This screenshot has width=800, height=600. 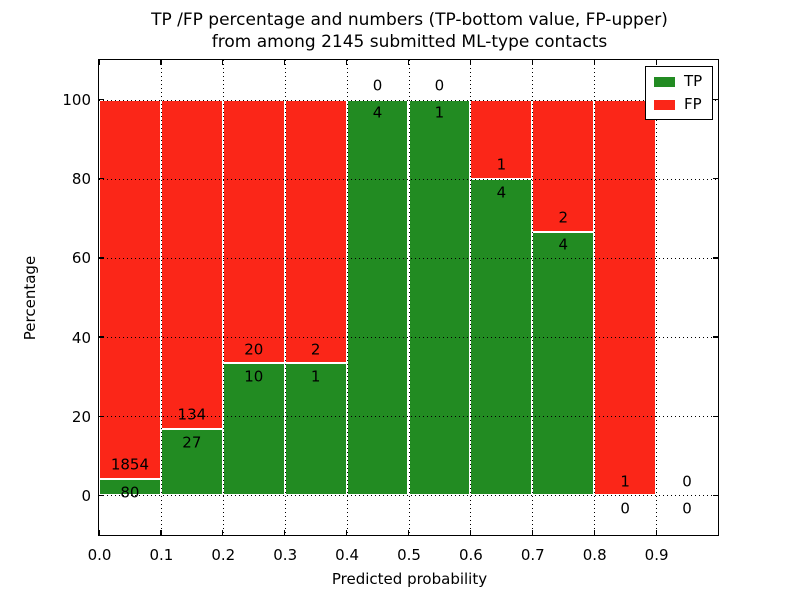 I want to click on fp-count-label: 1854, so click(x=130, y=464).